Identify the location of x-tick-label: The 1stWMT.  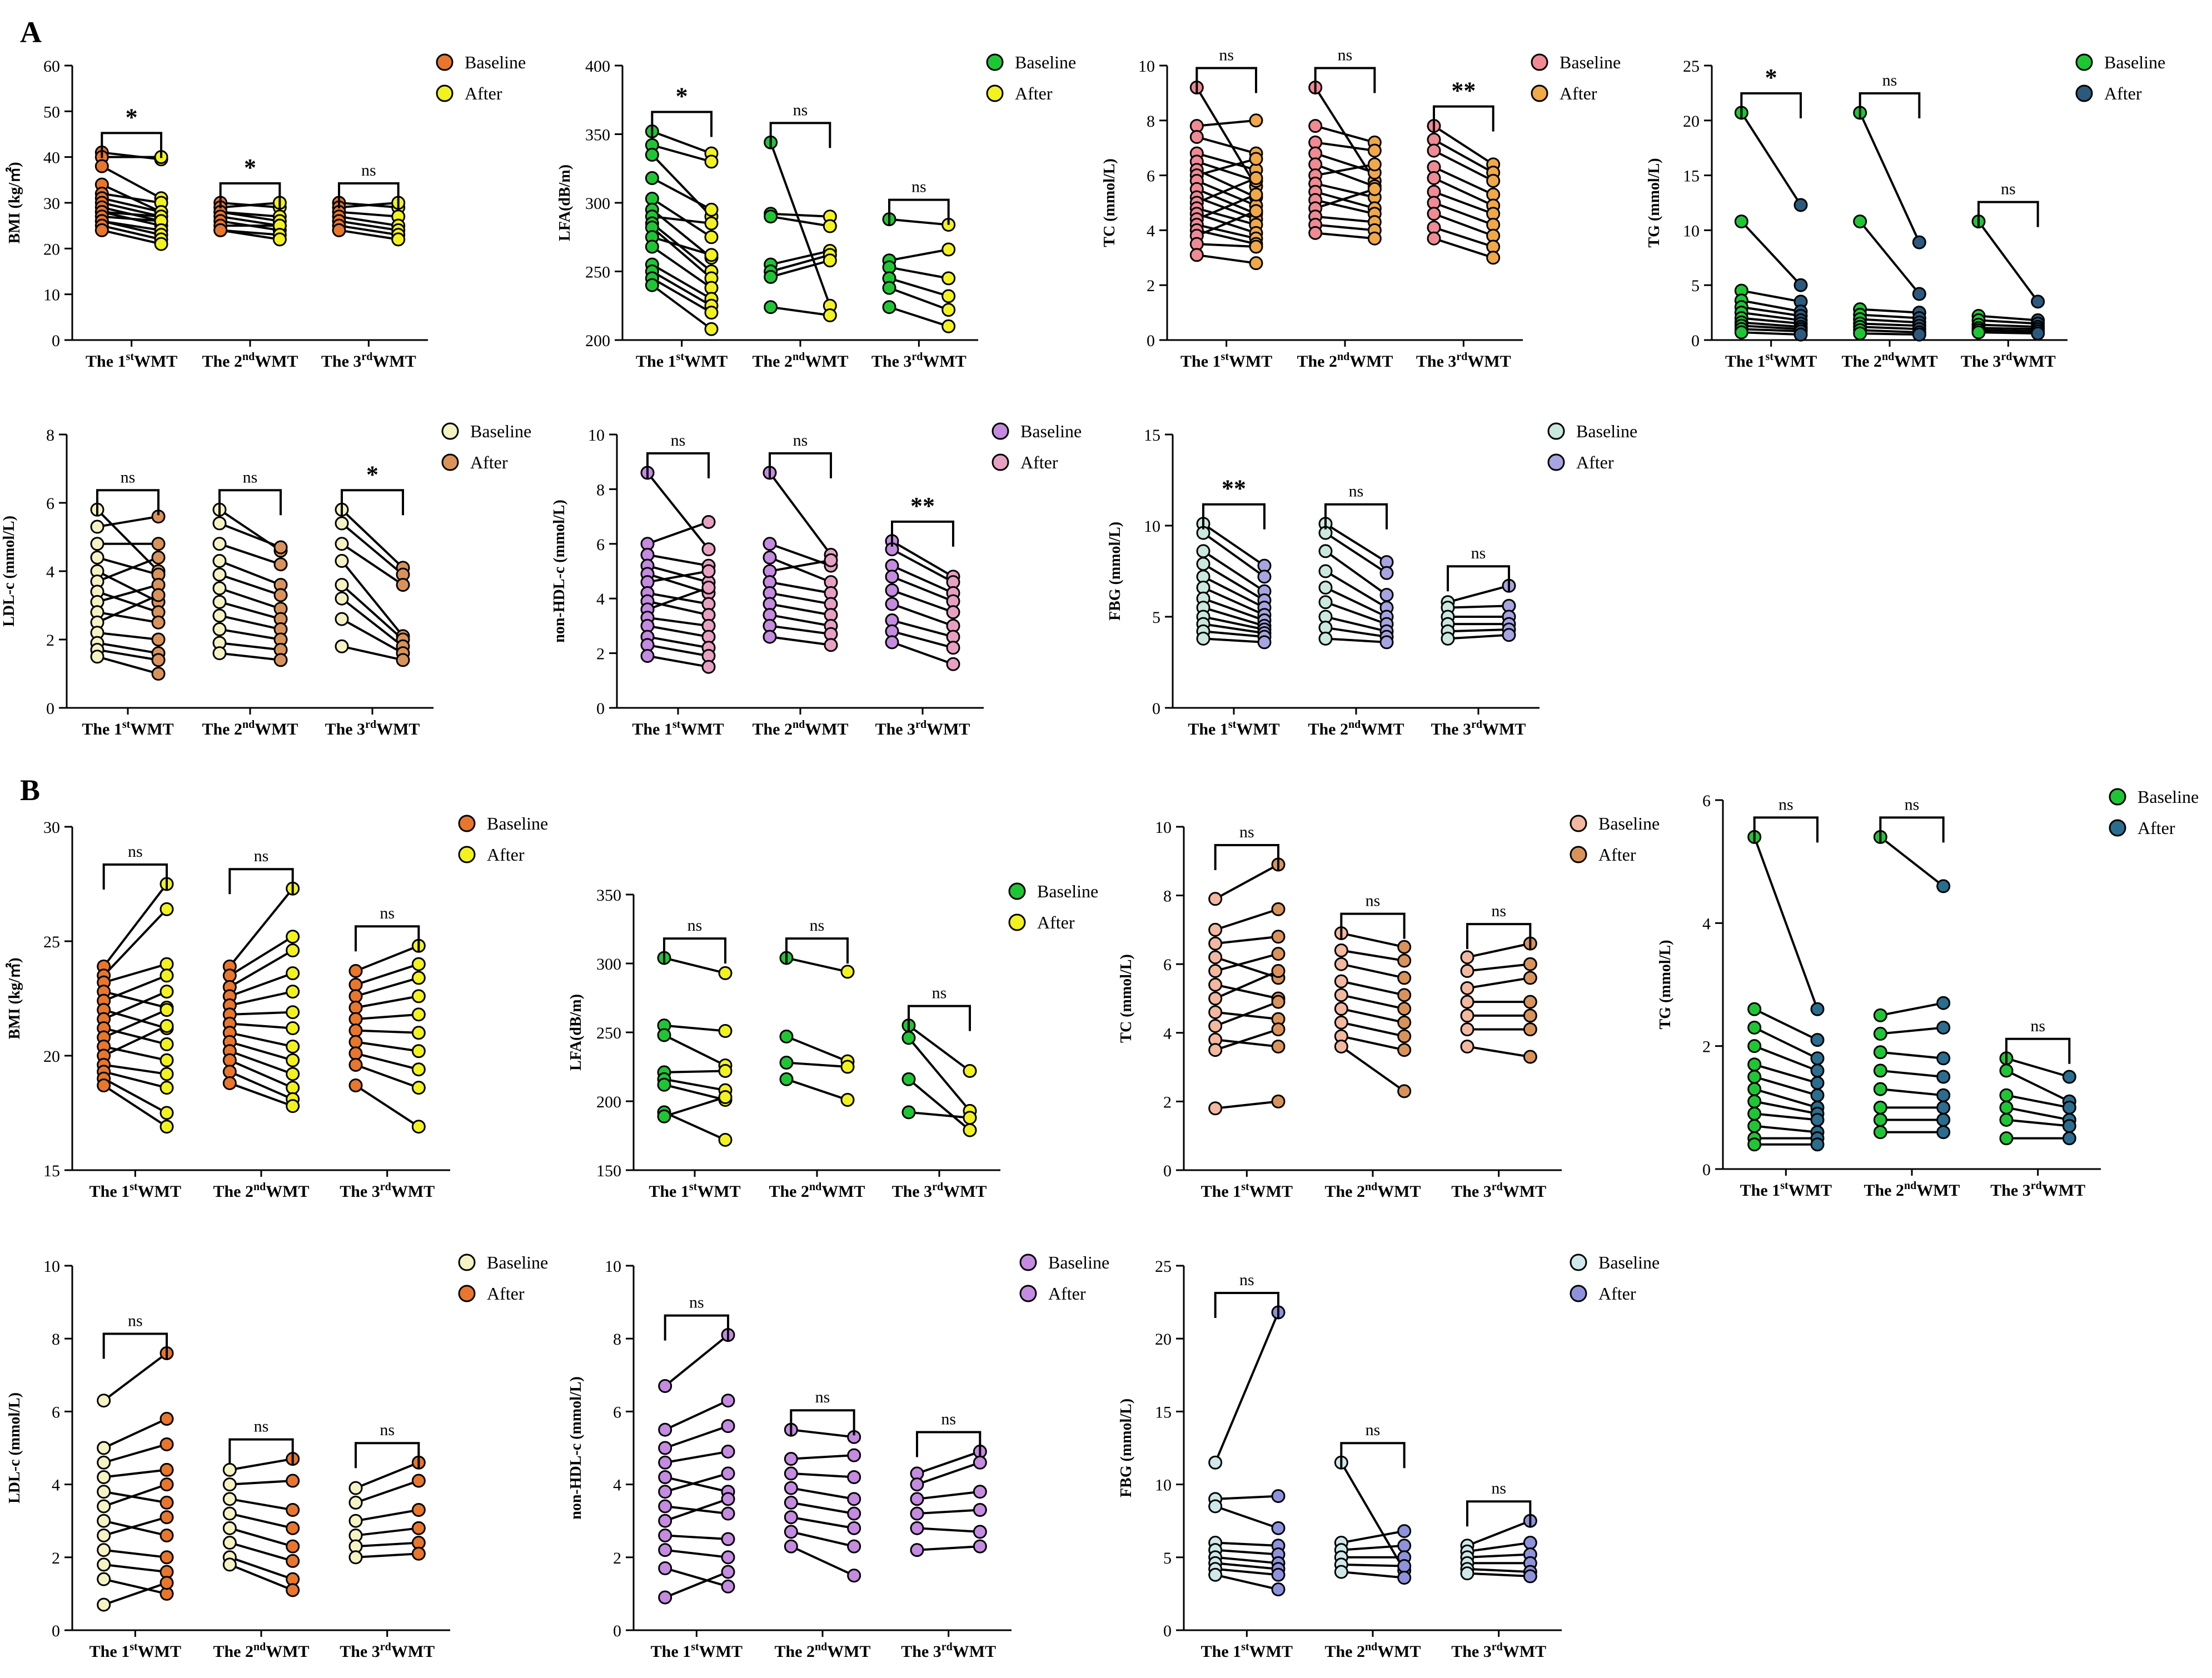
(1247, 1191).